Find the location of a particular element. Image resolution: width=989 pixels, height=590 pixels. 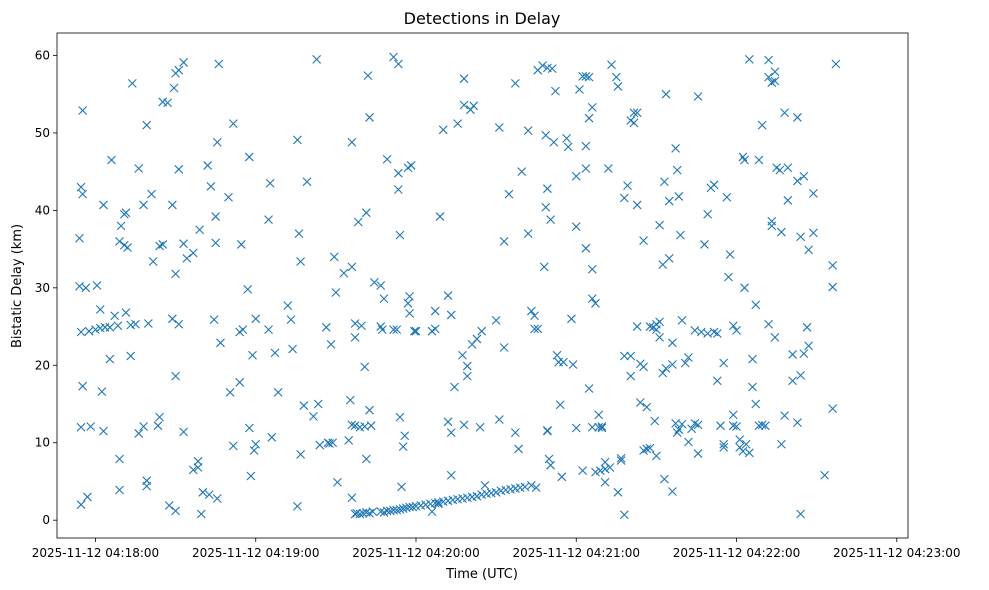

x-tick-label: 2025-11-12 04:21:00 is located at coordinates (576, 553).